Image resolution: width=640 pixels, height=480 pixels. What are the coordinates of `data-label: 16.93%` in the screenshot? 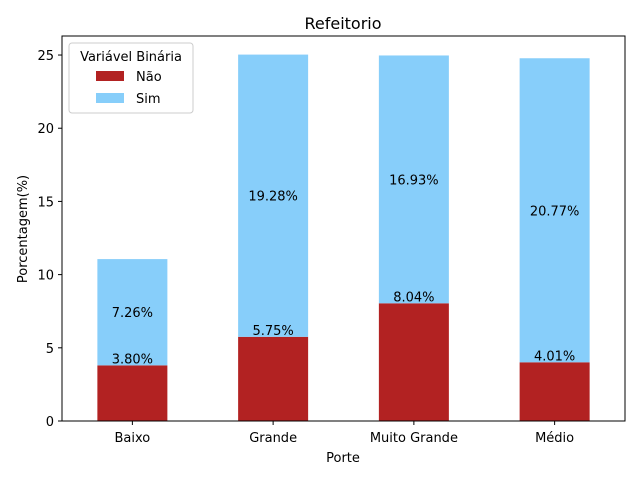 It's located at (414, 180).